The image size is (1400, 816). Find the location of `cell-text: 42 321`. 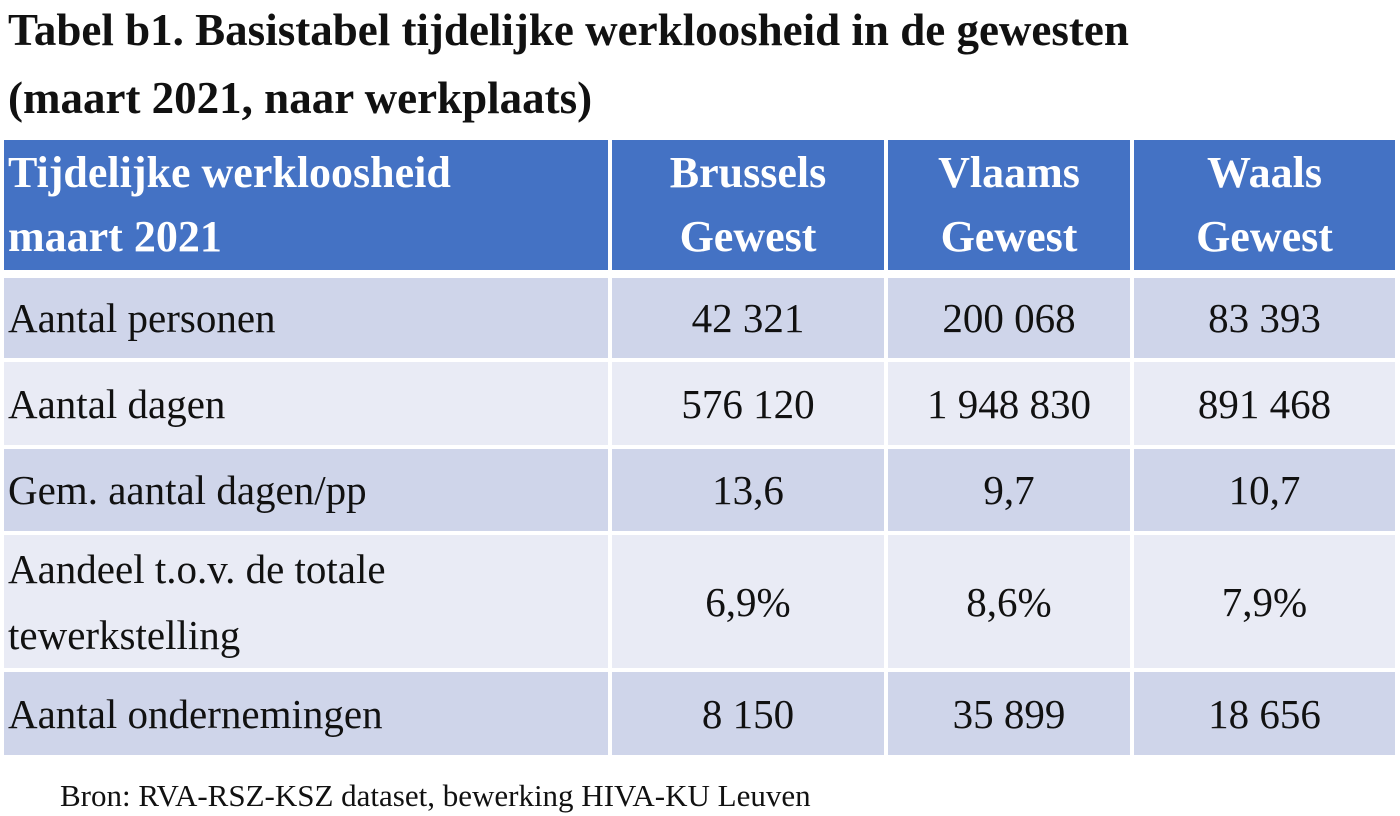

cell-text: 42 321 is located at coordinates (748, 318).